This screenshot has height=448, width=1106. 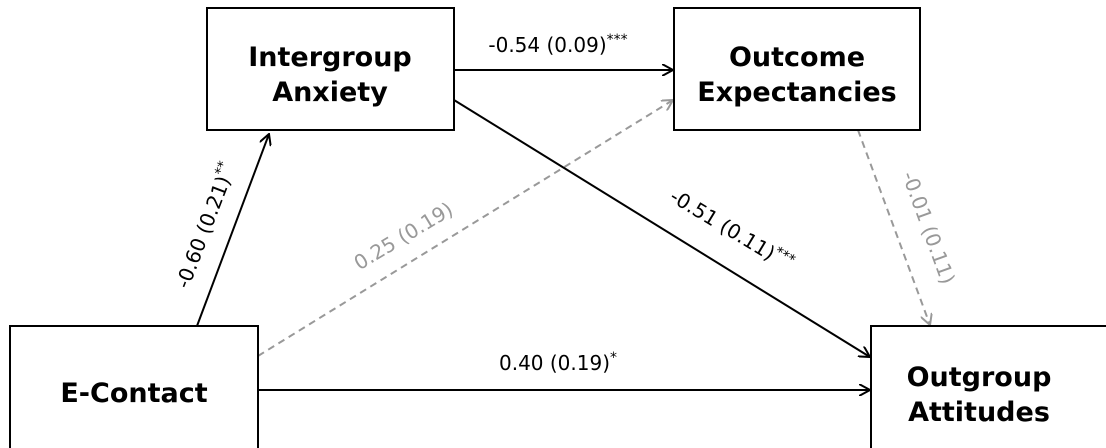 What do you see at coordinates (133, 393) in the screenshot?
I see `node-label: E-Contact` at bounding box center [133, 393].